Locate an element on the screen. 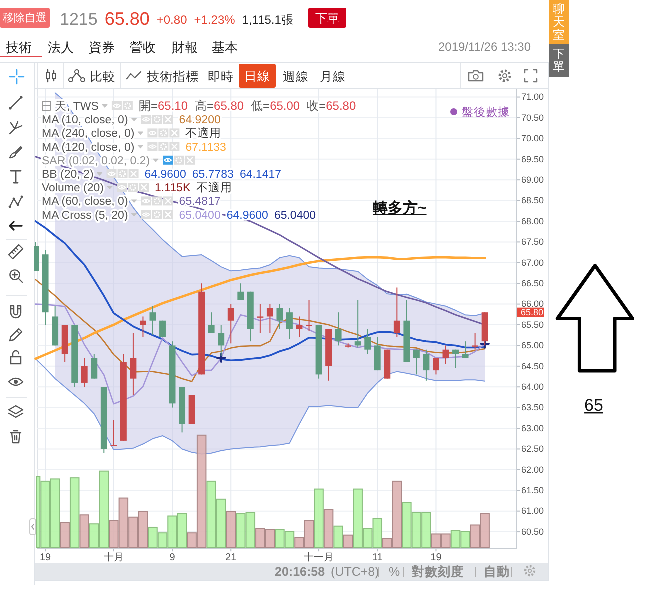 This screenshot has height=600, width=650. y-tick-label: 67.50 is located at coordinates (533, 242).